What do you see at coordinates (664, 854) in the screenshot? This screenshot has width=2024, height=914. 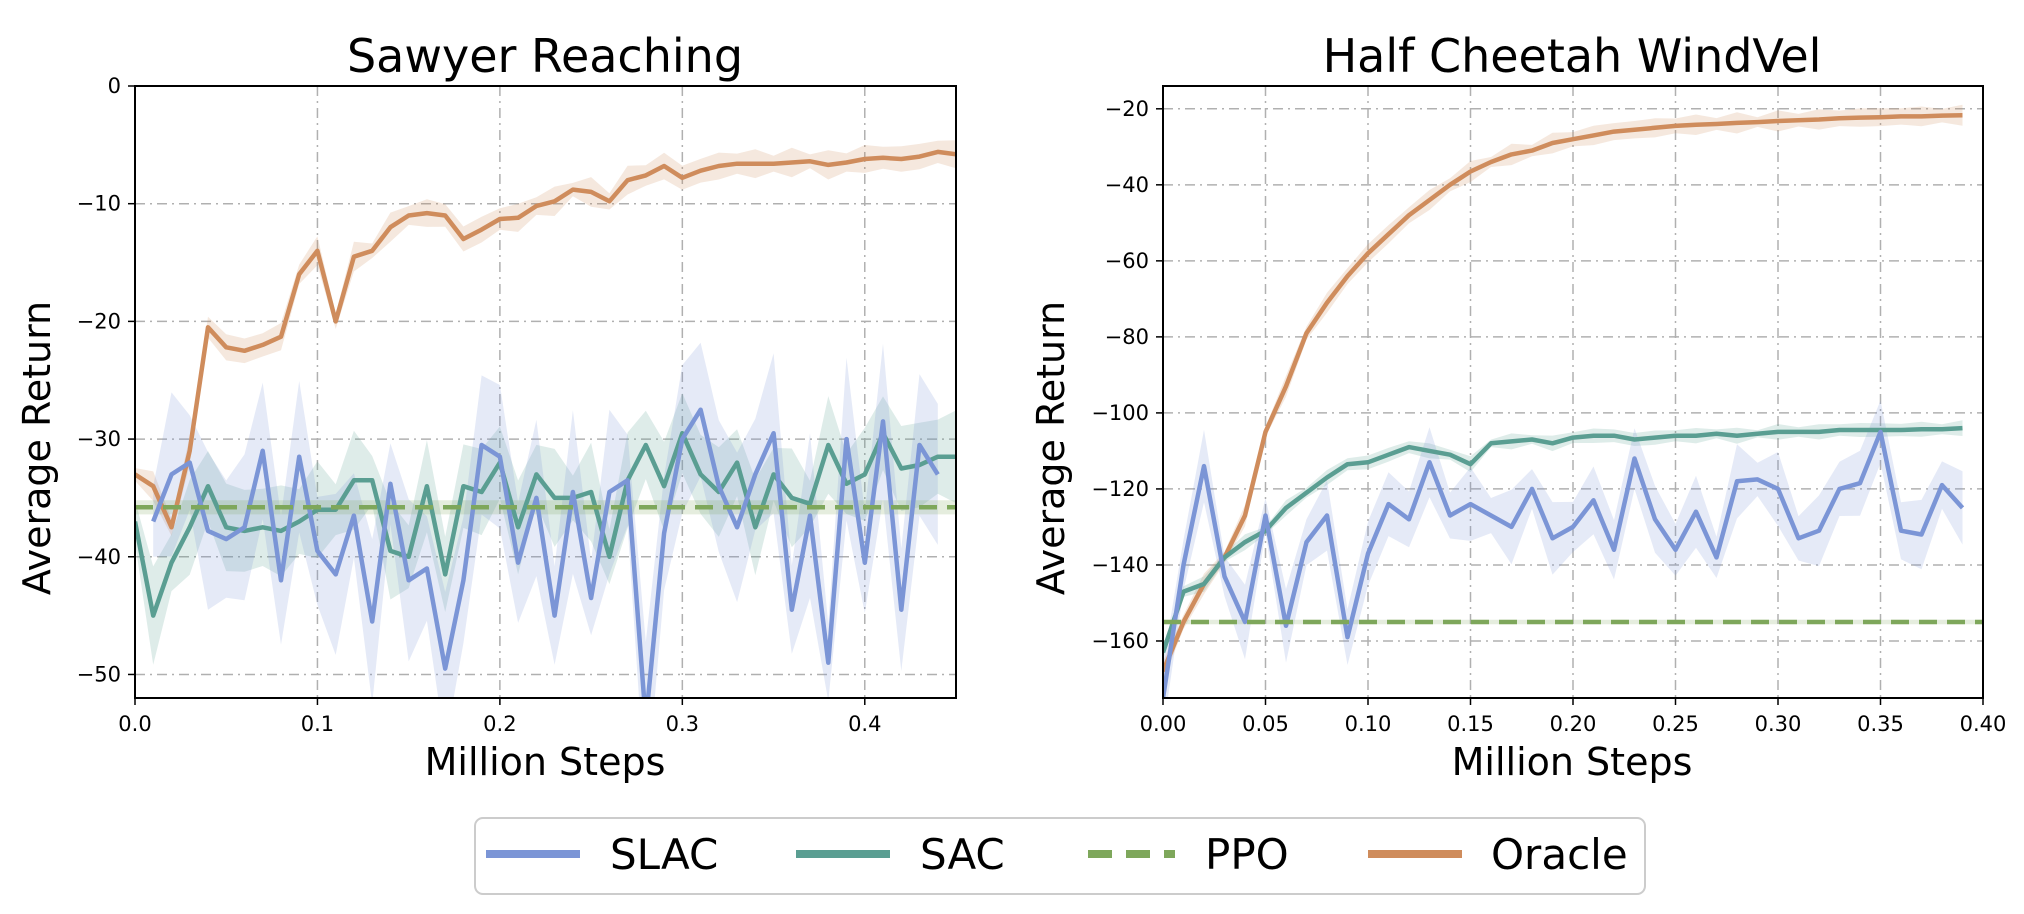 I see `legend-label-slac: SLAC` at bounding box center [664, 854].